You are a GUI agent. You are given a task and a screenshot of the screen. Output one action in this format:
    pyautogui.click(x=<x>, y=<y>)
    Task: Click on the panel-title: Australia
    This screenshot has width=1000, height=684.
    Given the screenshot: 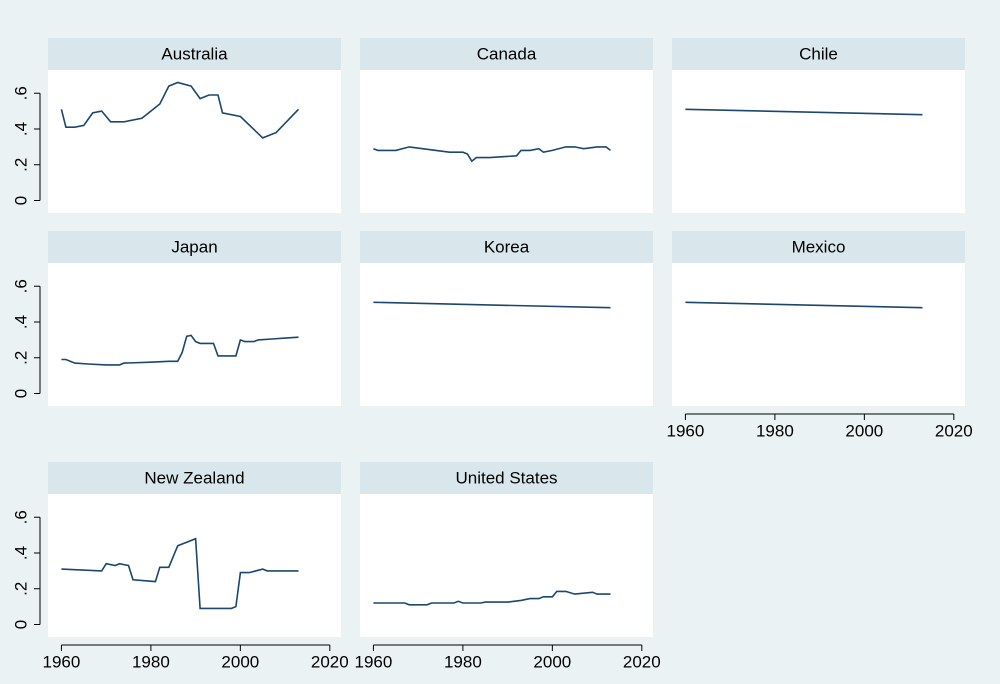 What is the action you would take?
    pyautogui.click(x=194, y=53)
    